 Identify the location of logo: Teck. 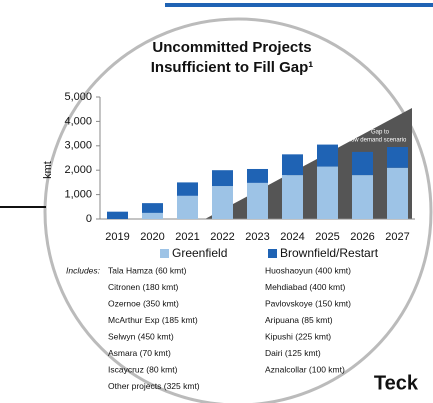
(396, 383).